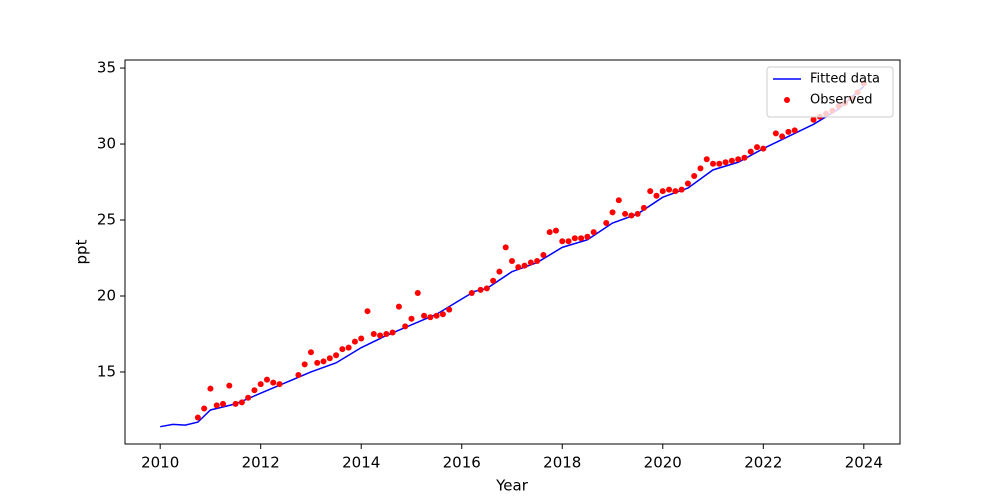  Describe the element at coordinates (841, 100) in the screenshot. I see `legend-label: Observed` at that location.